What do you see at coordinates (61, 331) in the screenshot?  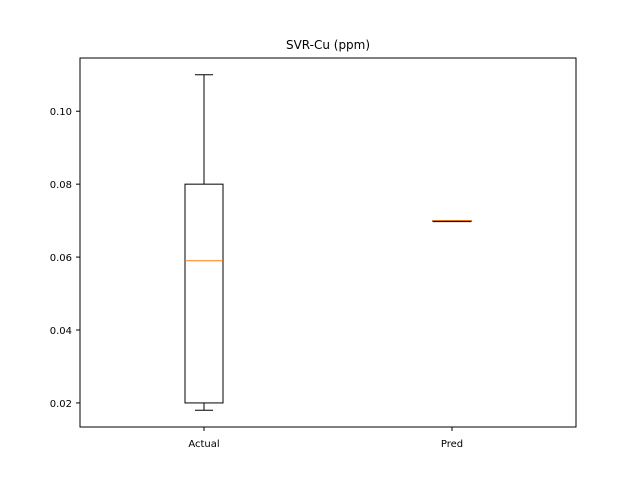 I see `y-tick-label: 0.04` at bounding box center [61, 331].